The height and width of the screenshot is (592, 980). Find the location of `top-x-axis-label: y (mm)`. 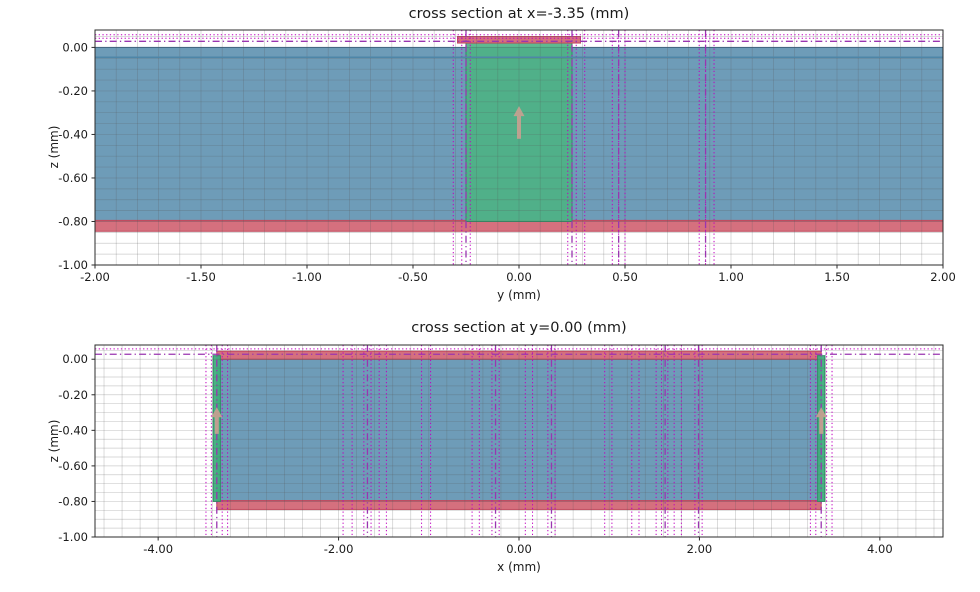

top-x-axis-label: y (mm) is located at coordinates (519, 295).